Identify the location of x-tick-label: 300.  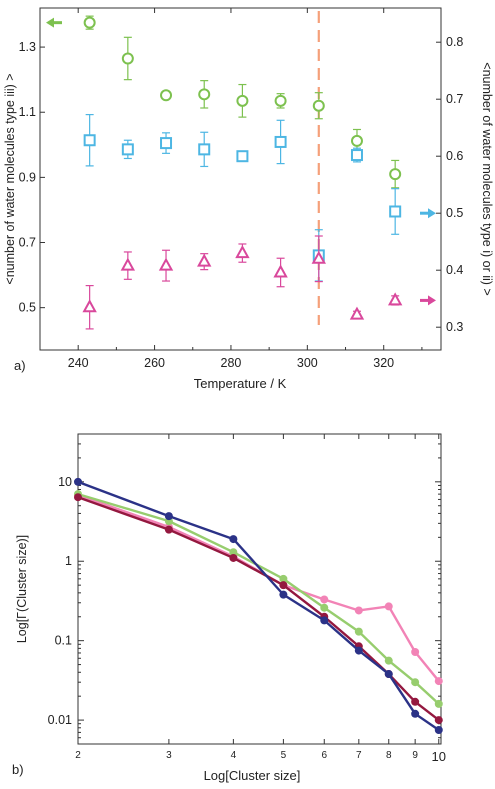
(307, 363).